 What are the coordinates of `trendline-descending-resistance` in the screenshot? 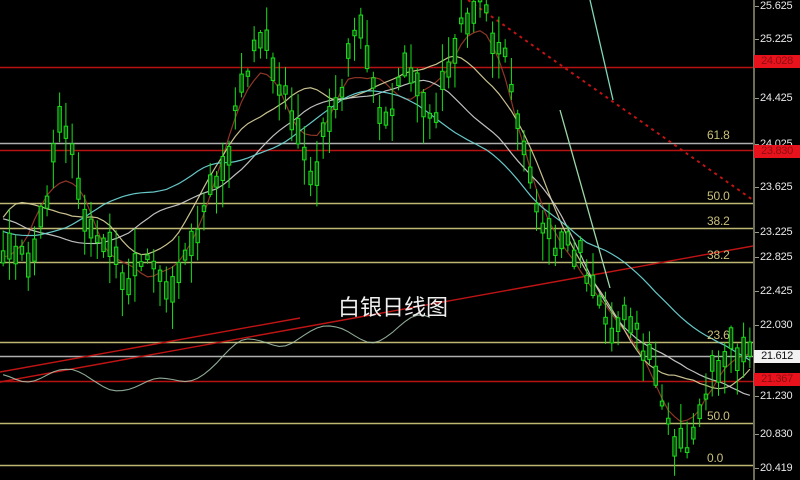 It's located at (610, 100).